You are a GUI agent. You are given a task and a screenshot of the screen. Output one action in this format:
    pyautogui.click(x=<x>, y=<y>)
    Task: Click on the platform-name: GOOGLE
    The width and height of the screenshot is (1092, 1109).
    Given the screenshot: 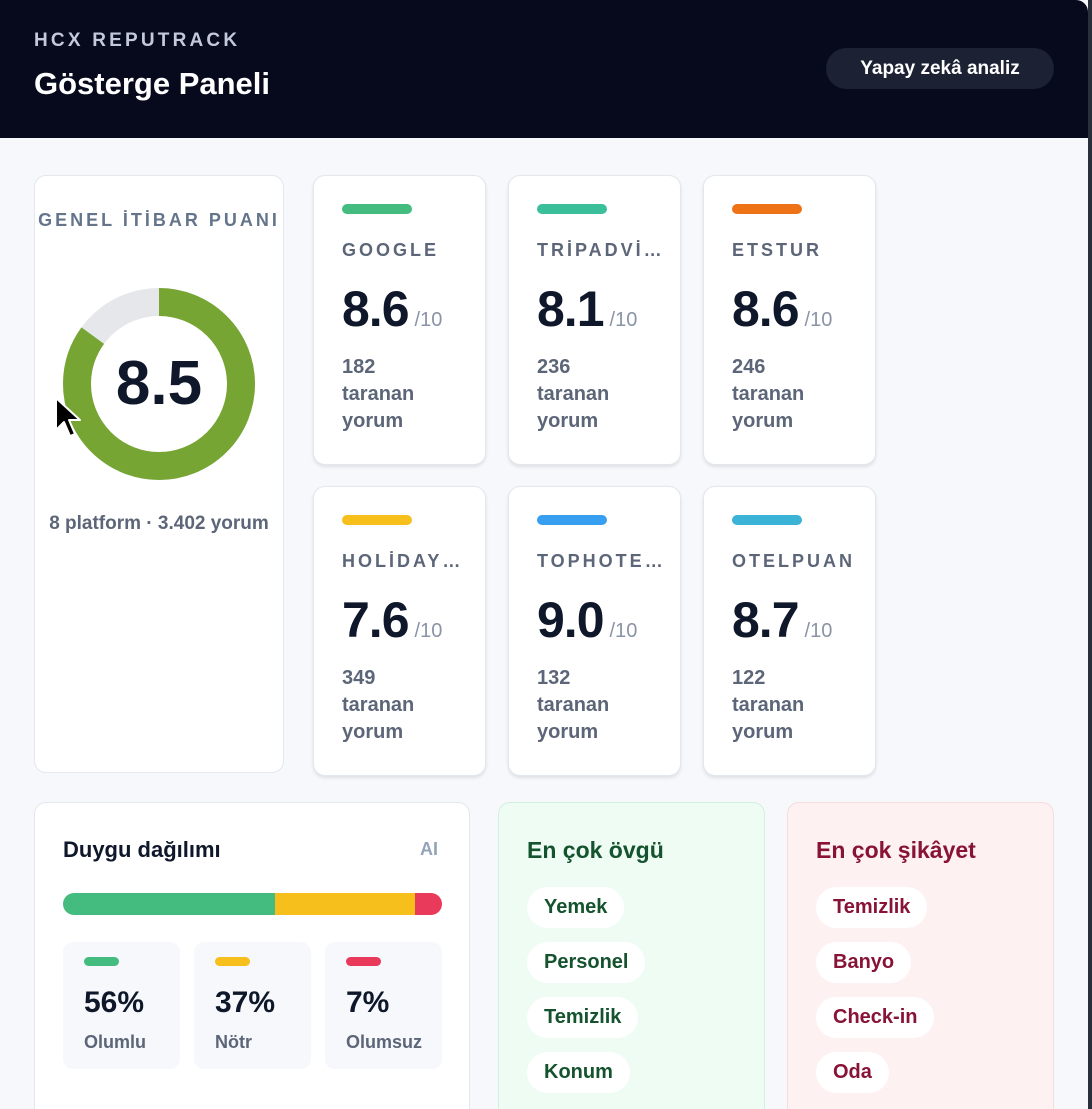 What is the action you would take?
    pyautogui.click(x=391, y=250)
    